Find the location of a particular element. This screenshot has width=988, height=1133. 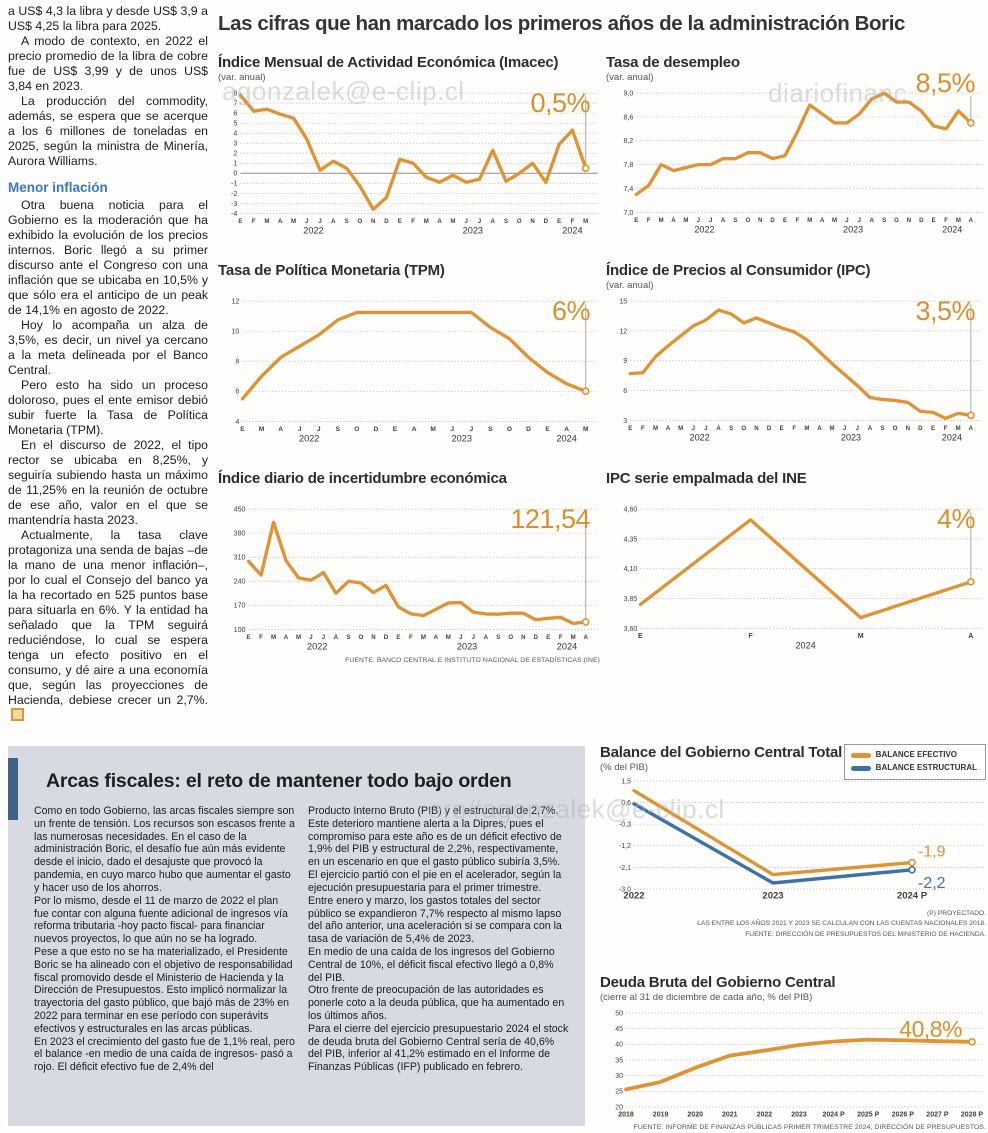

legend-label: BALANCE ESTRUCTURAL is located at coordinates (926, 767).